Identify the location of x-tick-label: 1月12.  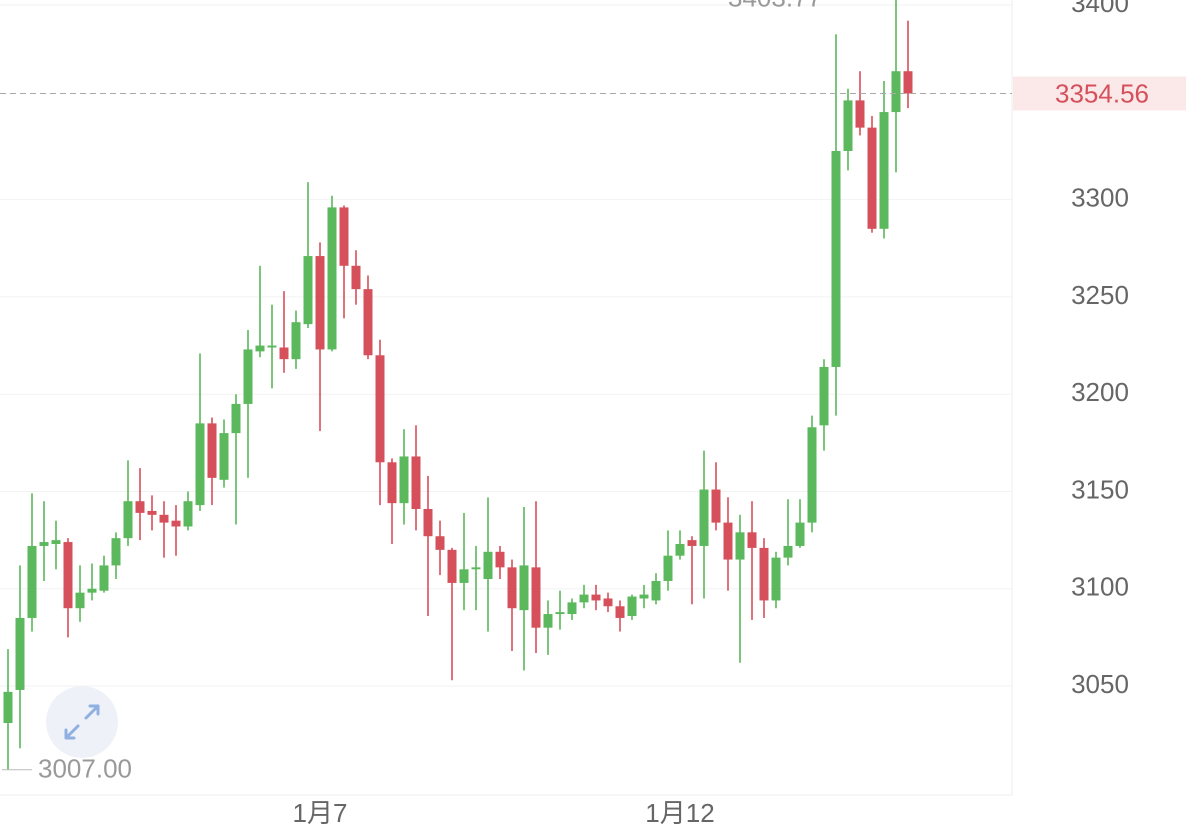
(679, 813).